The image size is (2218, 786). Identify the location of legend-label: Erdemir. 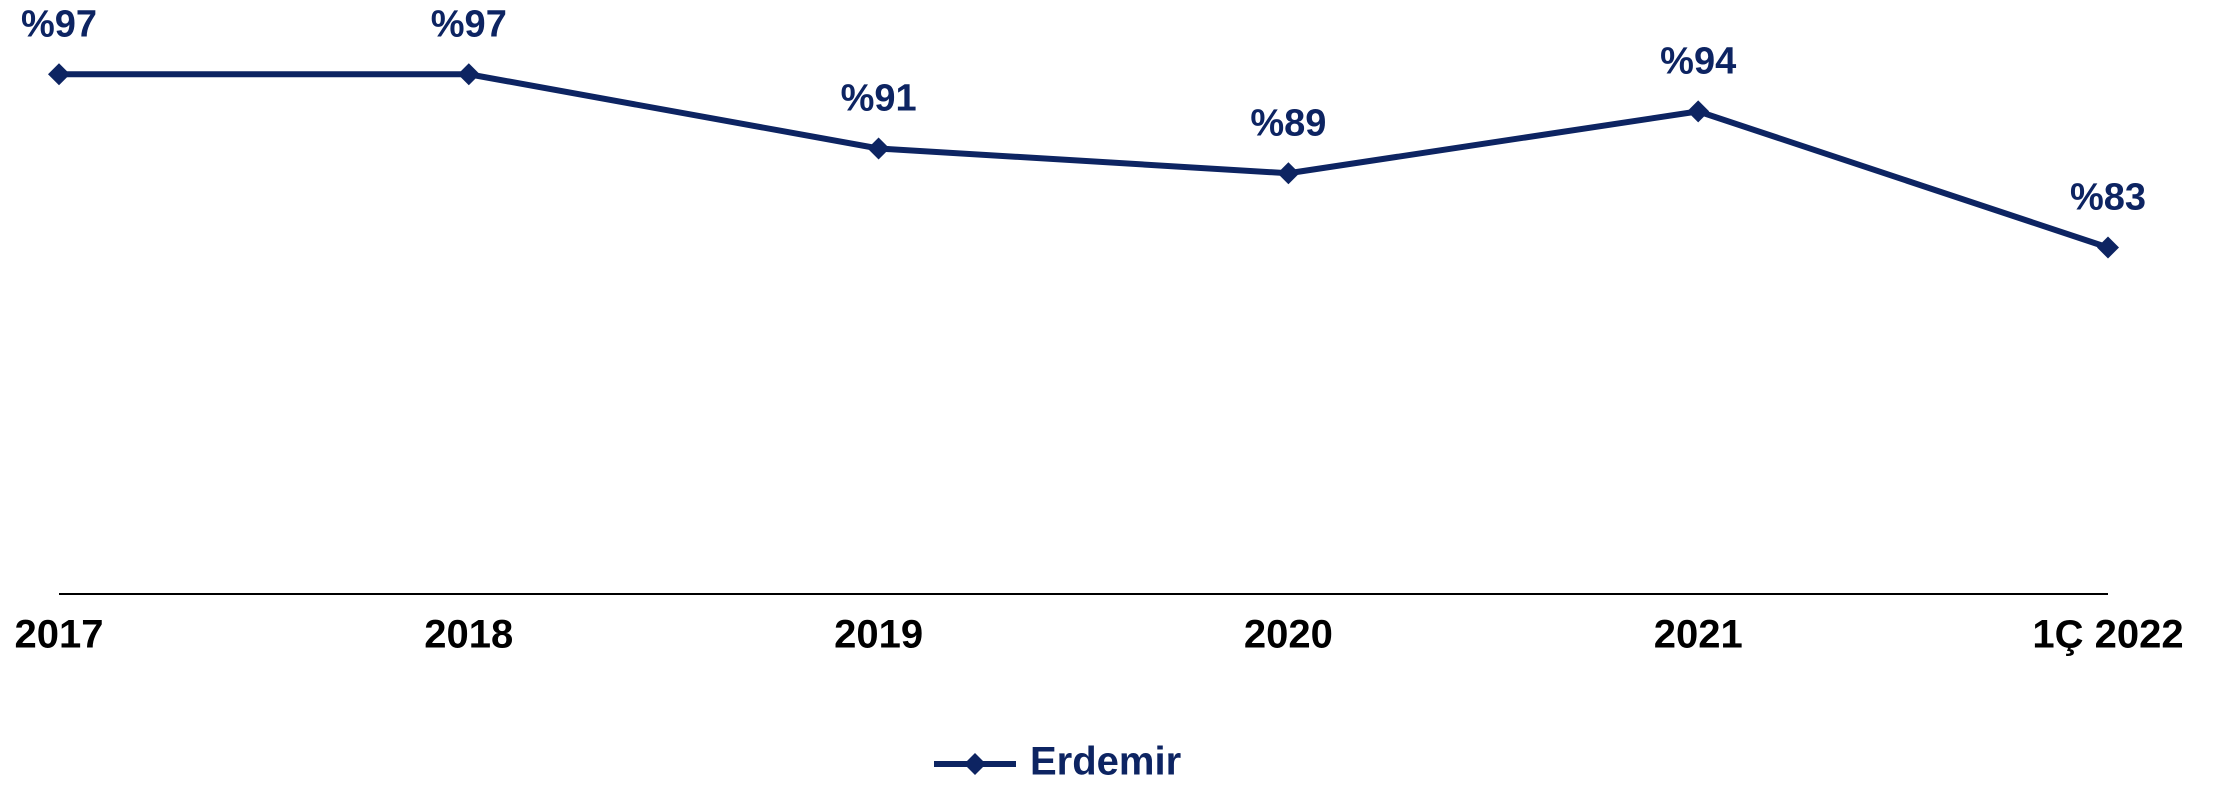
(1105, 762).